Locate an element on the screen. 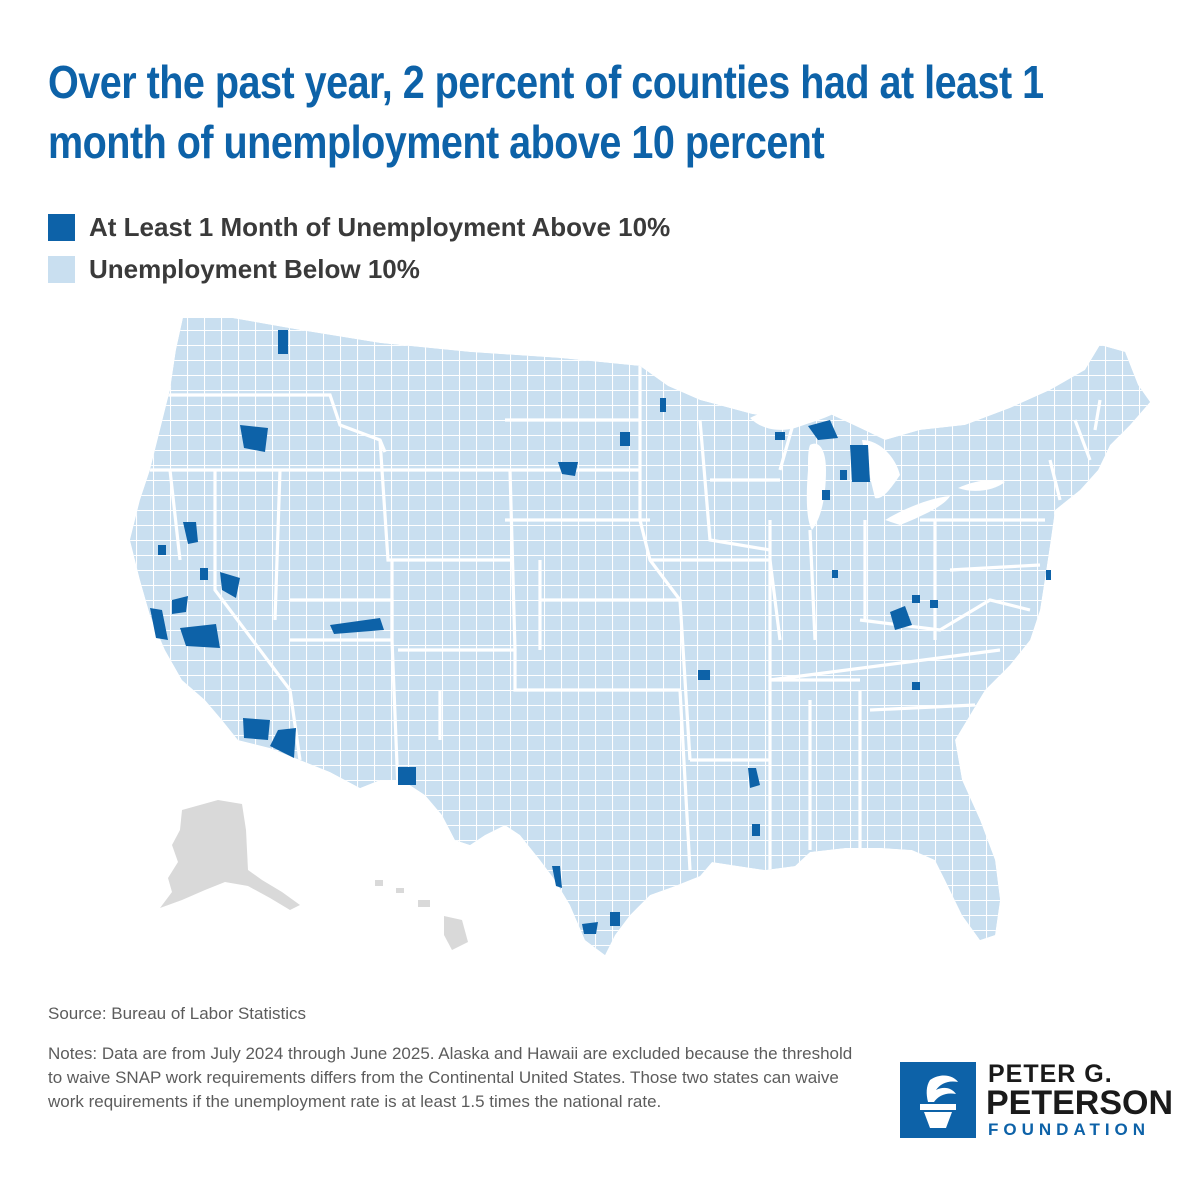 The height and width of the screenshot is (1200, 1200). legend-swatch-below is located at coordinates (61, 269).